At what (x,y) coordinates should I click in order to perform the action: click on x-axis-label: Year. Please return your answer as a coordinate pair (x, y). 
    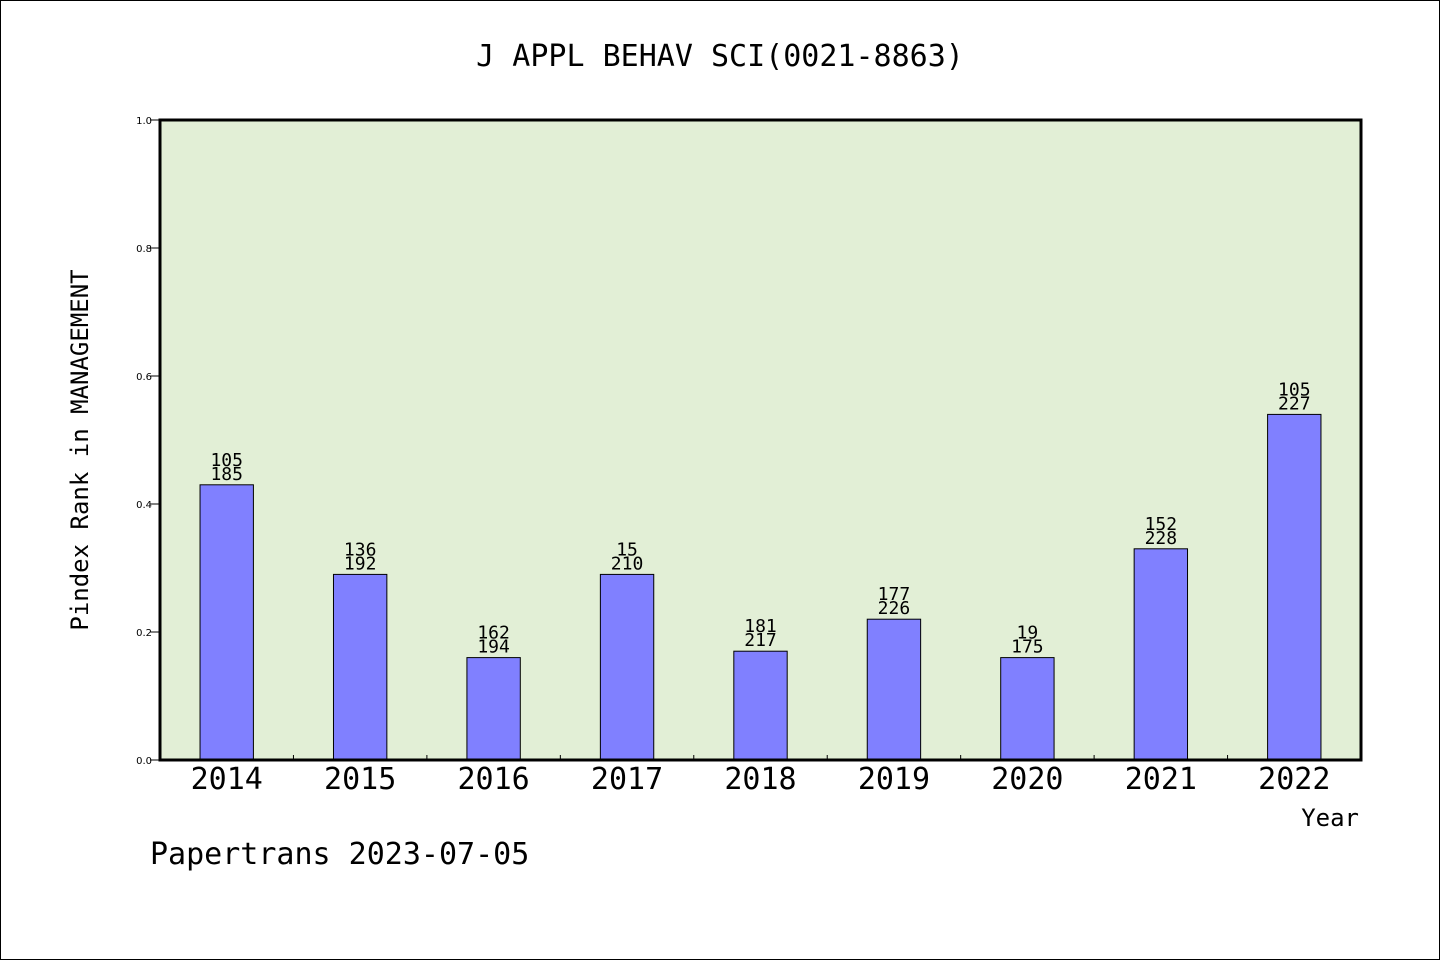
    Looking at the image, I should click on (1330, 818).